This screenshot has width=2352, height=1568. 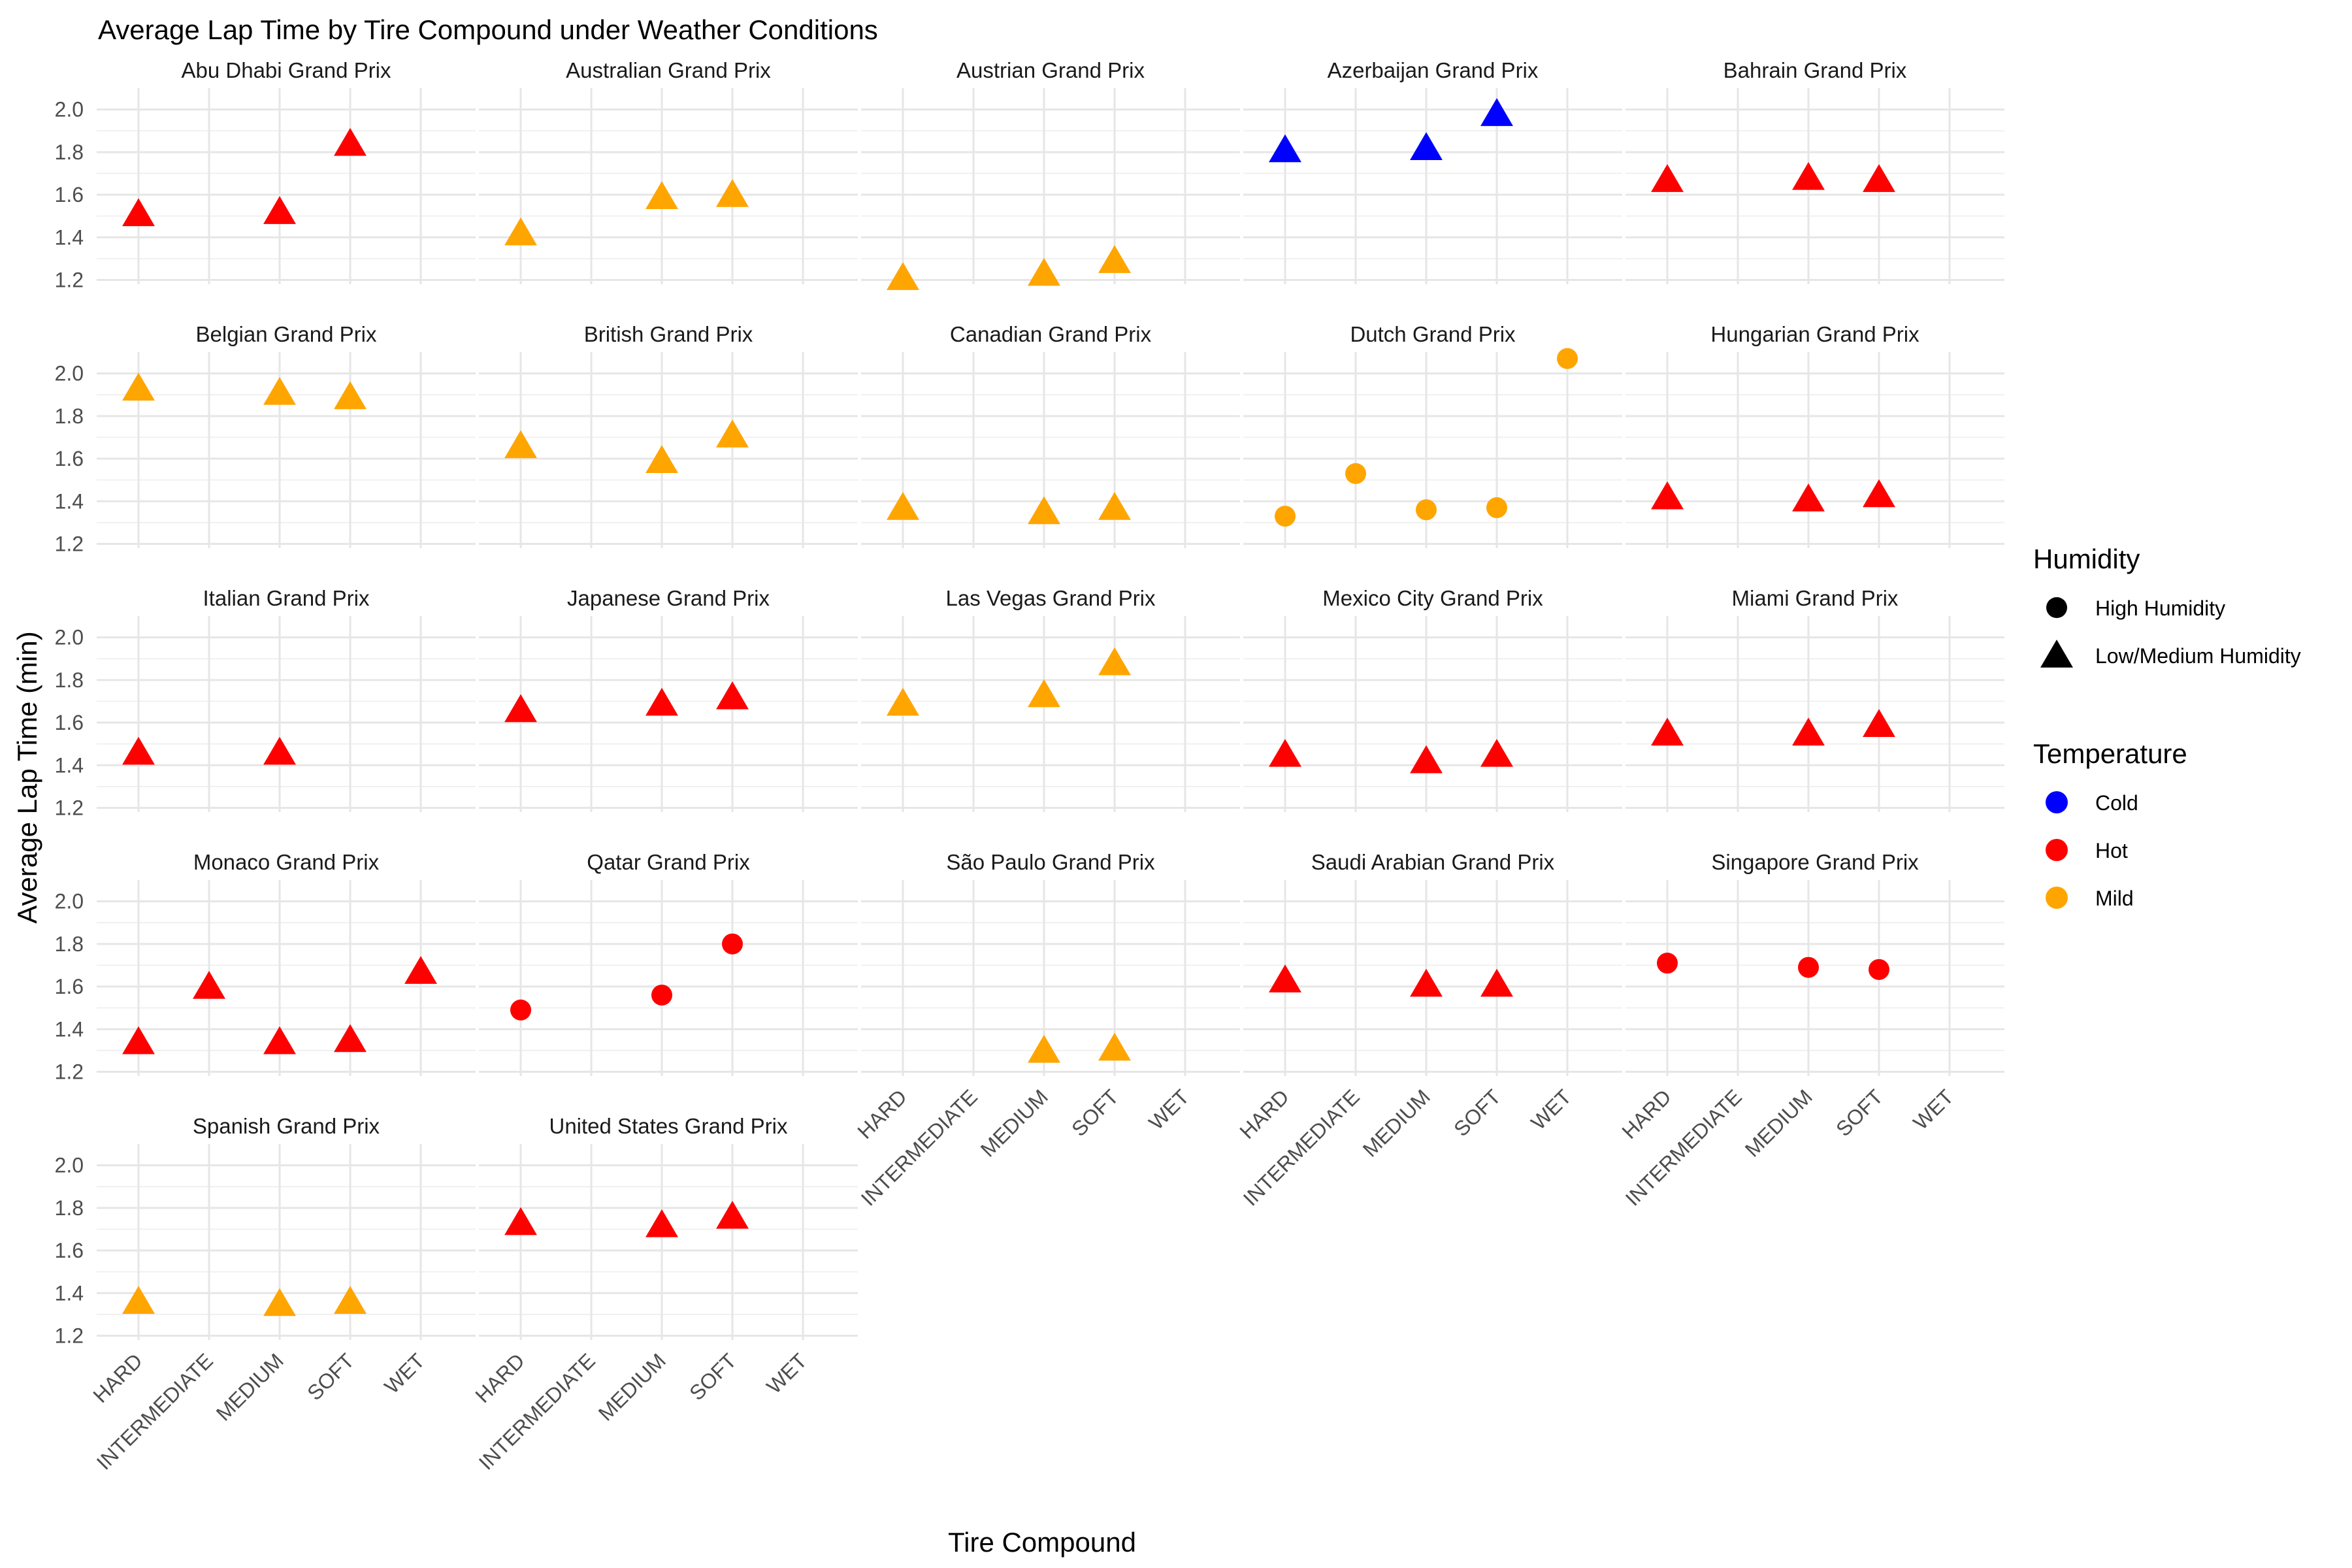 I want to click on facet-title: Italian Grand Prix, so click(x=286, y=598).